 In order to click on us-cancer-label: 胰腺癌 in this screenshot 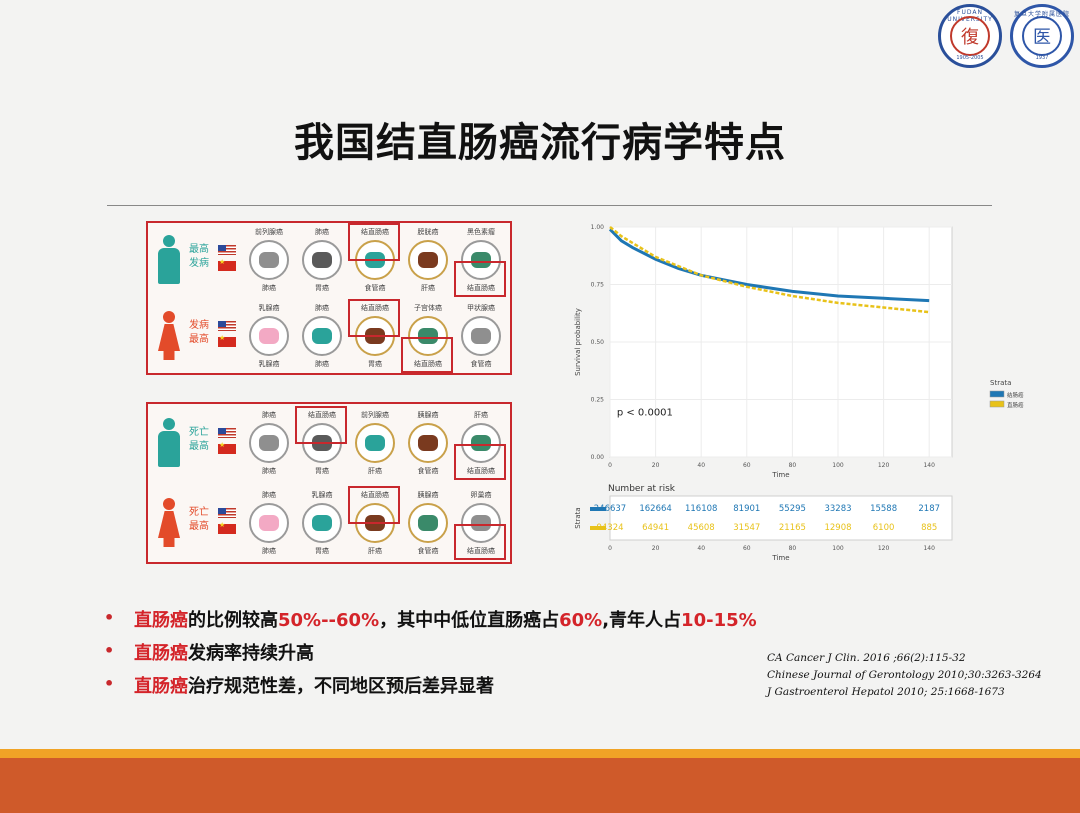, I will do `click(428, 495)`.